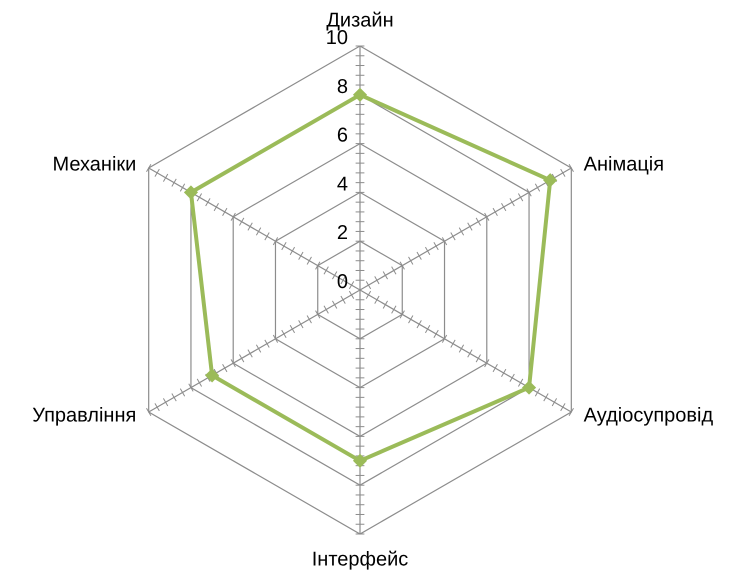 The image size is (744, 576). Describe the element at coordinates (84, 415) in the screenshot. I see `spoke-label: Управління` at that location.